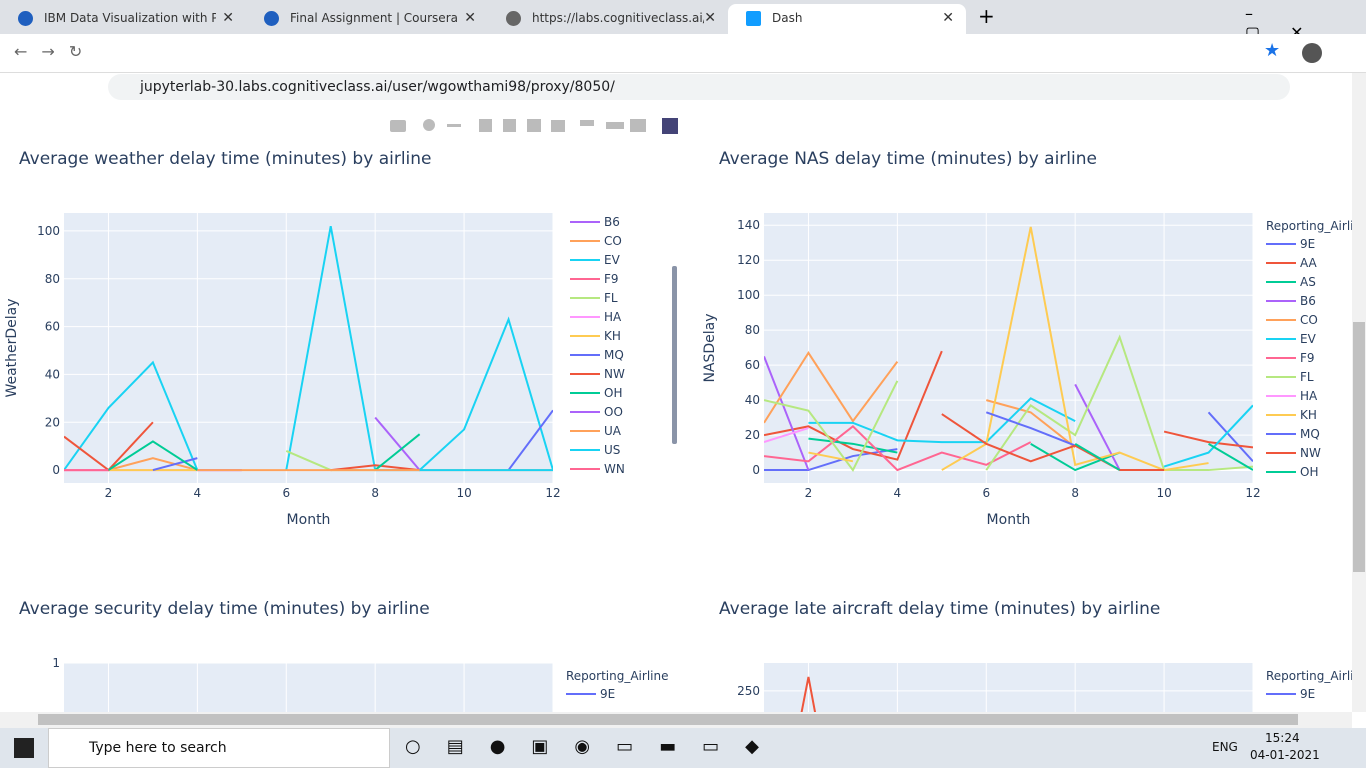 This screenshot has height=768, width=1366. Describe the element at coordinates (614, 469) in the screenshot. I see `legend-label: WN` at that location.